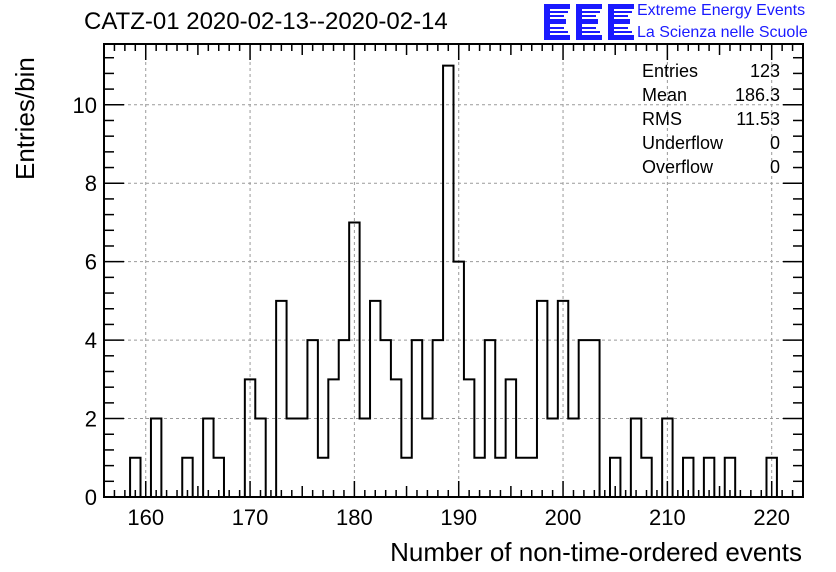 This screenshot has width=836, height=572. Describe the element at coordinates (85, 105) in the screenshot. I see `y-tick-label: 10` at that location.